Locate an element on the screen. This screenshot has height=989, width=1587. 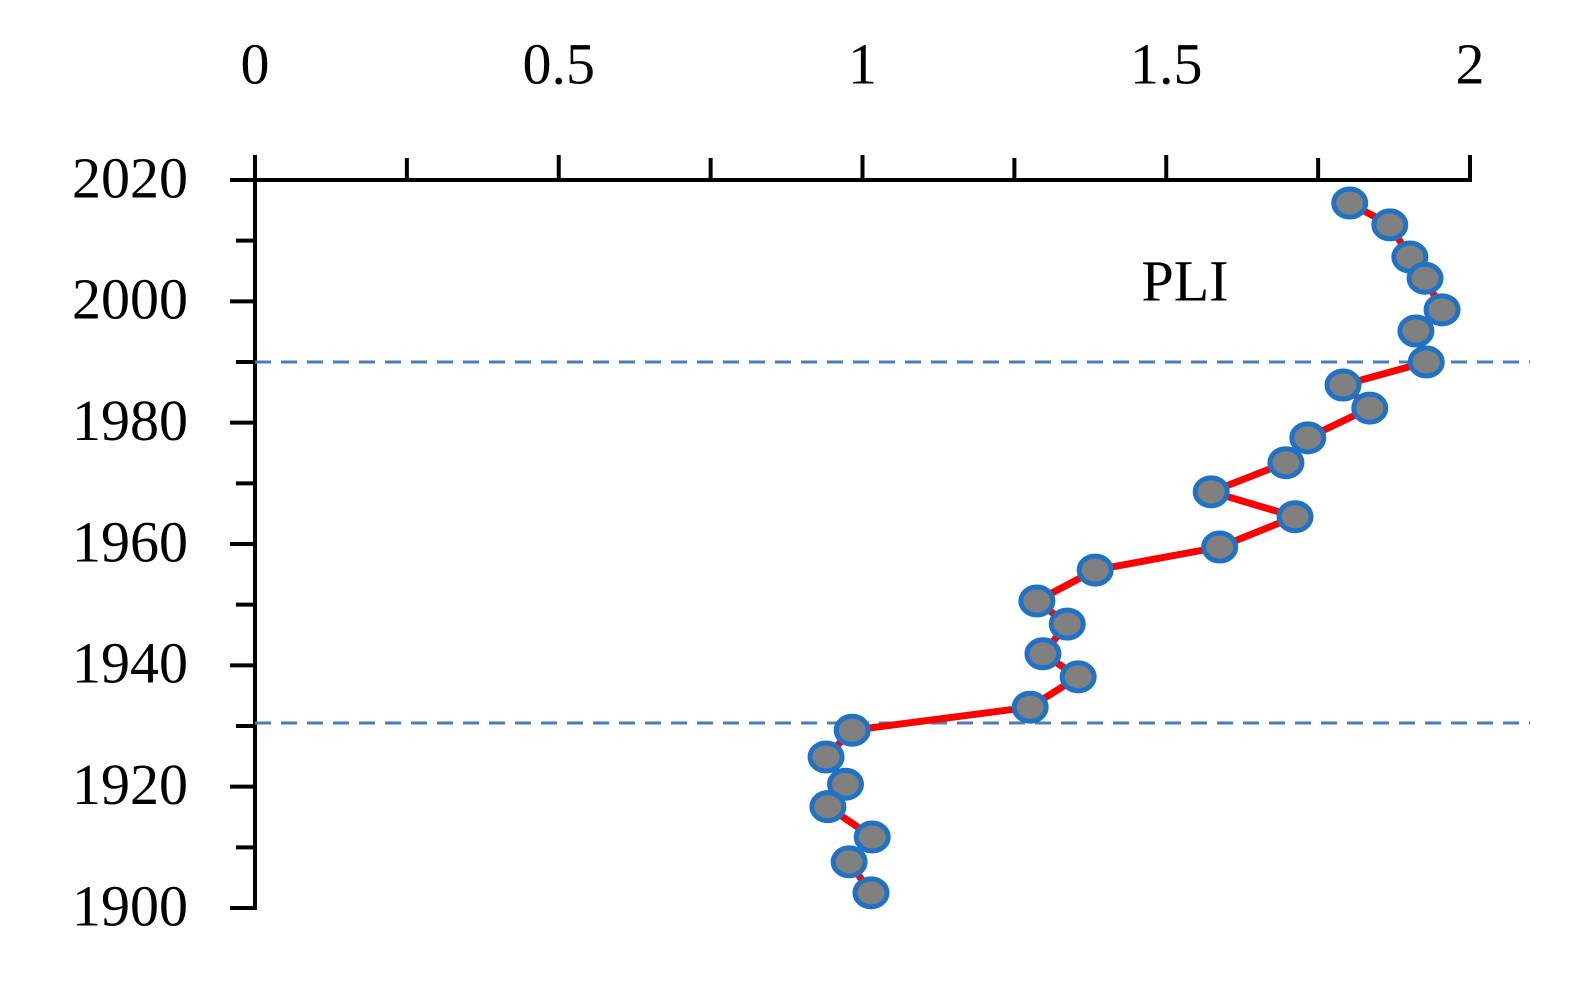
y-tick-label: 1960 is located at coordinates (130, 541).